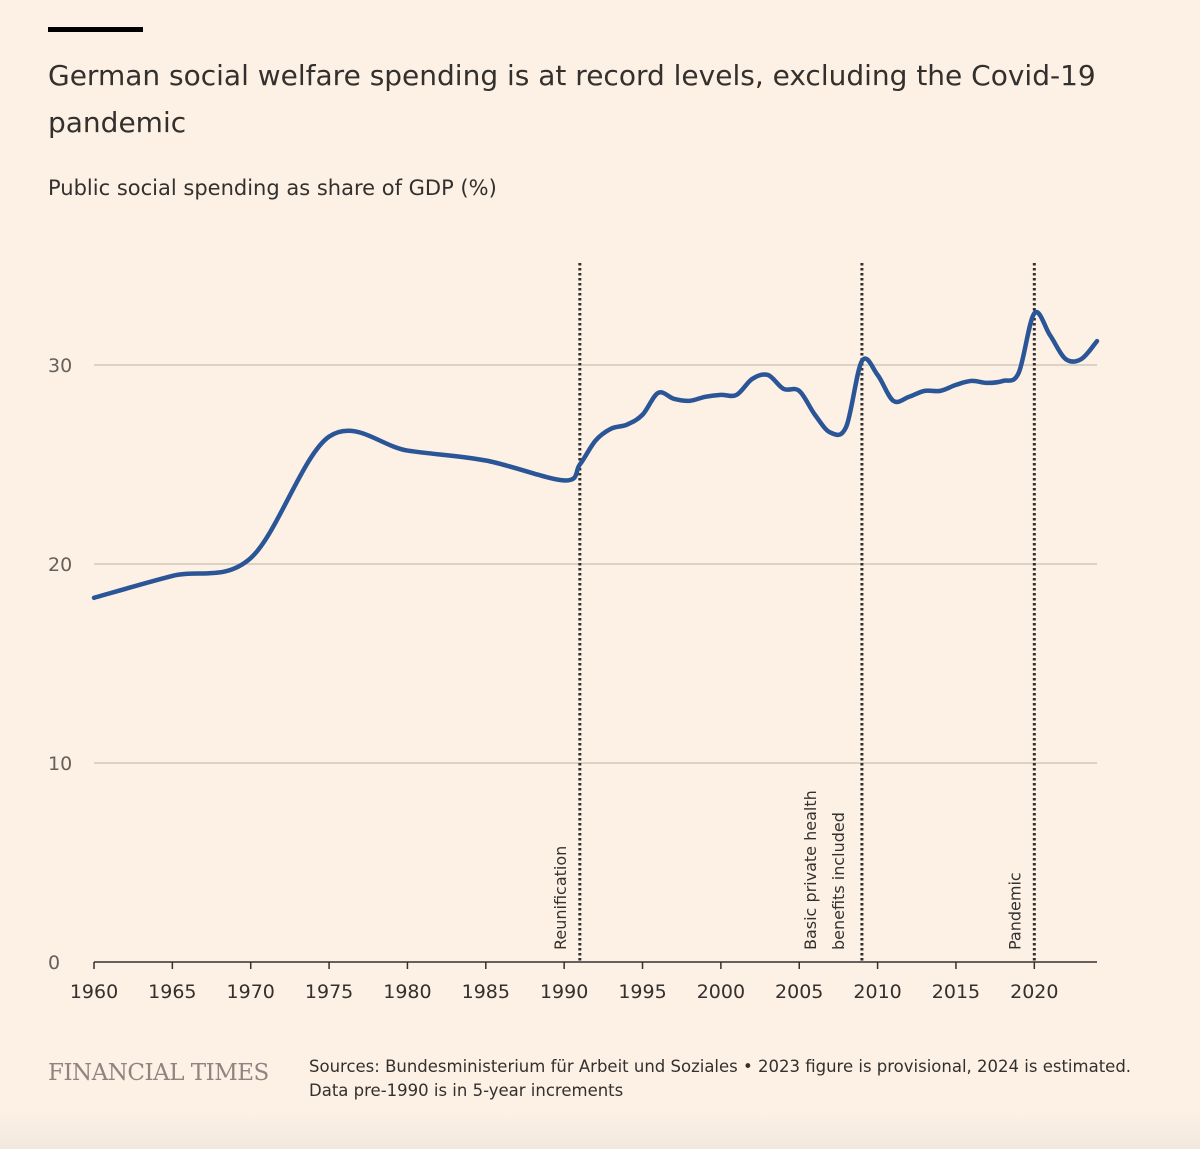  I want to click on x-tick-label: 1980, so click(407, 992).